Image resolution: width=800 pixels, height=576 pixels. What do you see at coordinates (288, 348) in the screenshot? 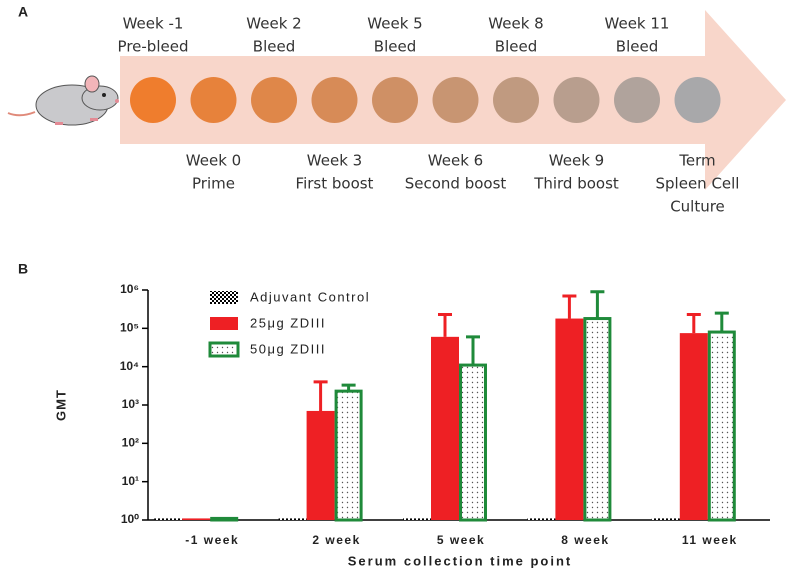
I see `legend-label: 50μg ZDIII` at bounding box center [288, 348].